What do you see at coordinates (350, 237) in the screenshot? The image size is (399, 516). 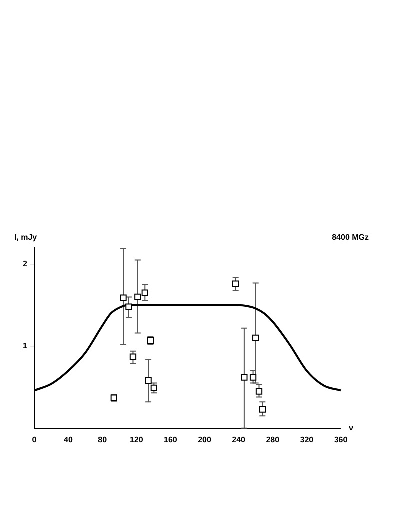 I see `chart-title: 8400 MGz` at bounding box center [350, 237].